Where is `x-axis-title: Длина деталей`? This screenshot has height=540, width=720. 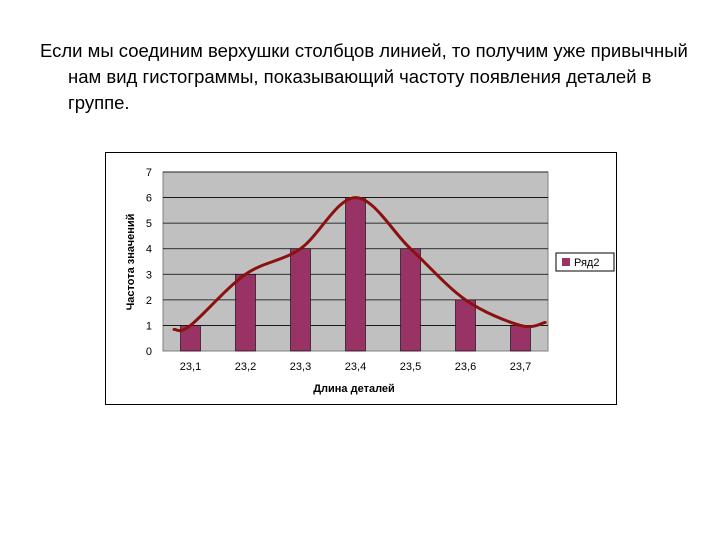
x-axis-title: Длина деталей is located at coordinates (354, 389).